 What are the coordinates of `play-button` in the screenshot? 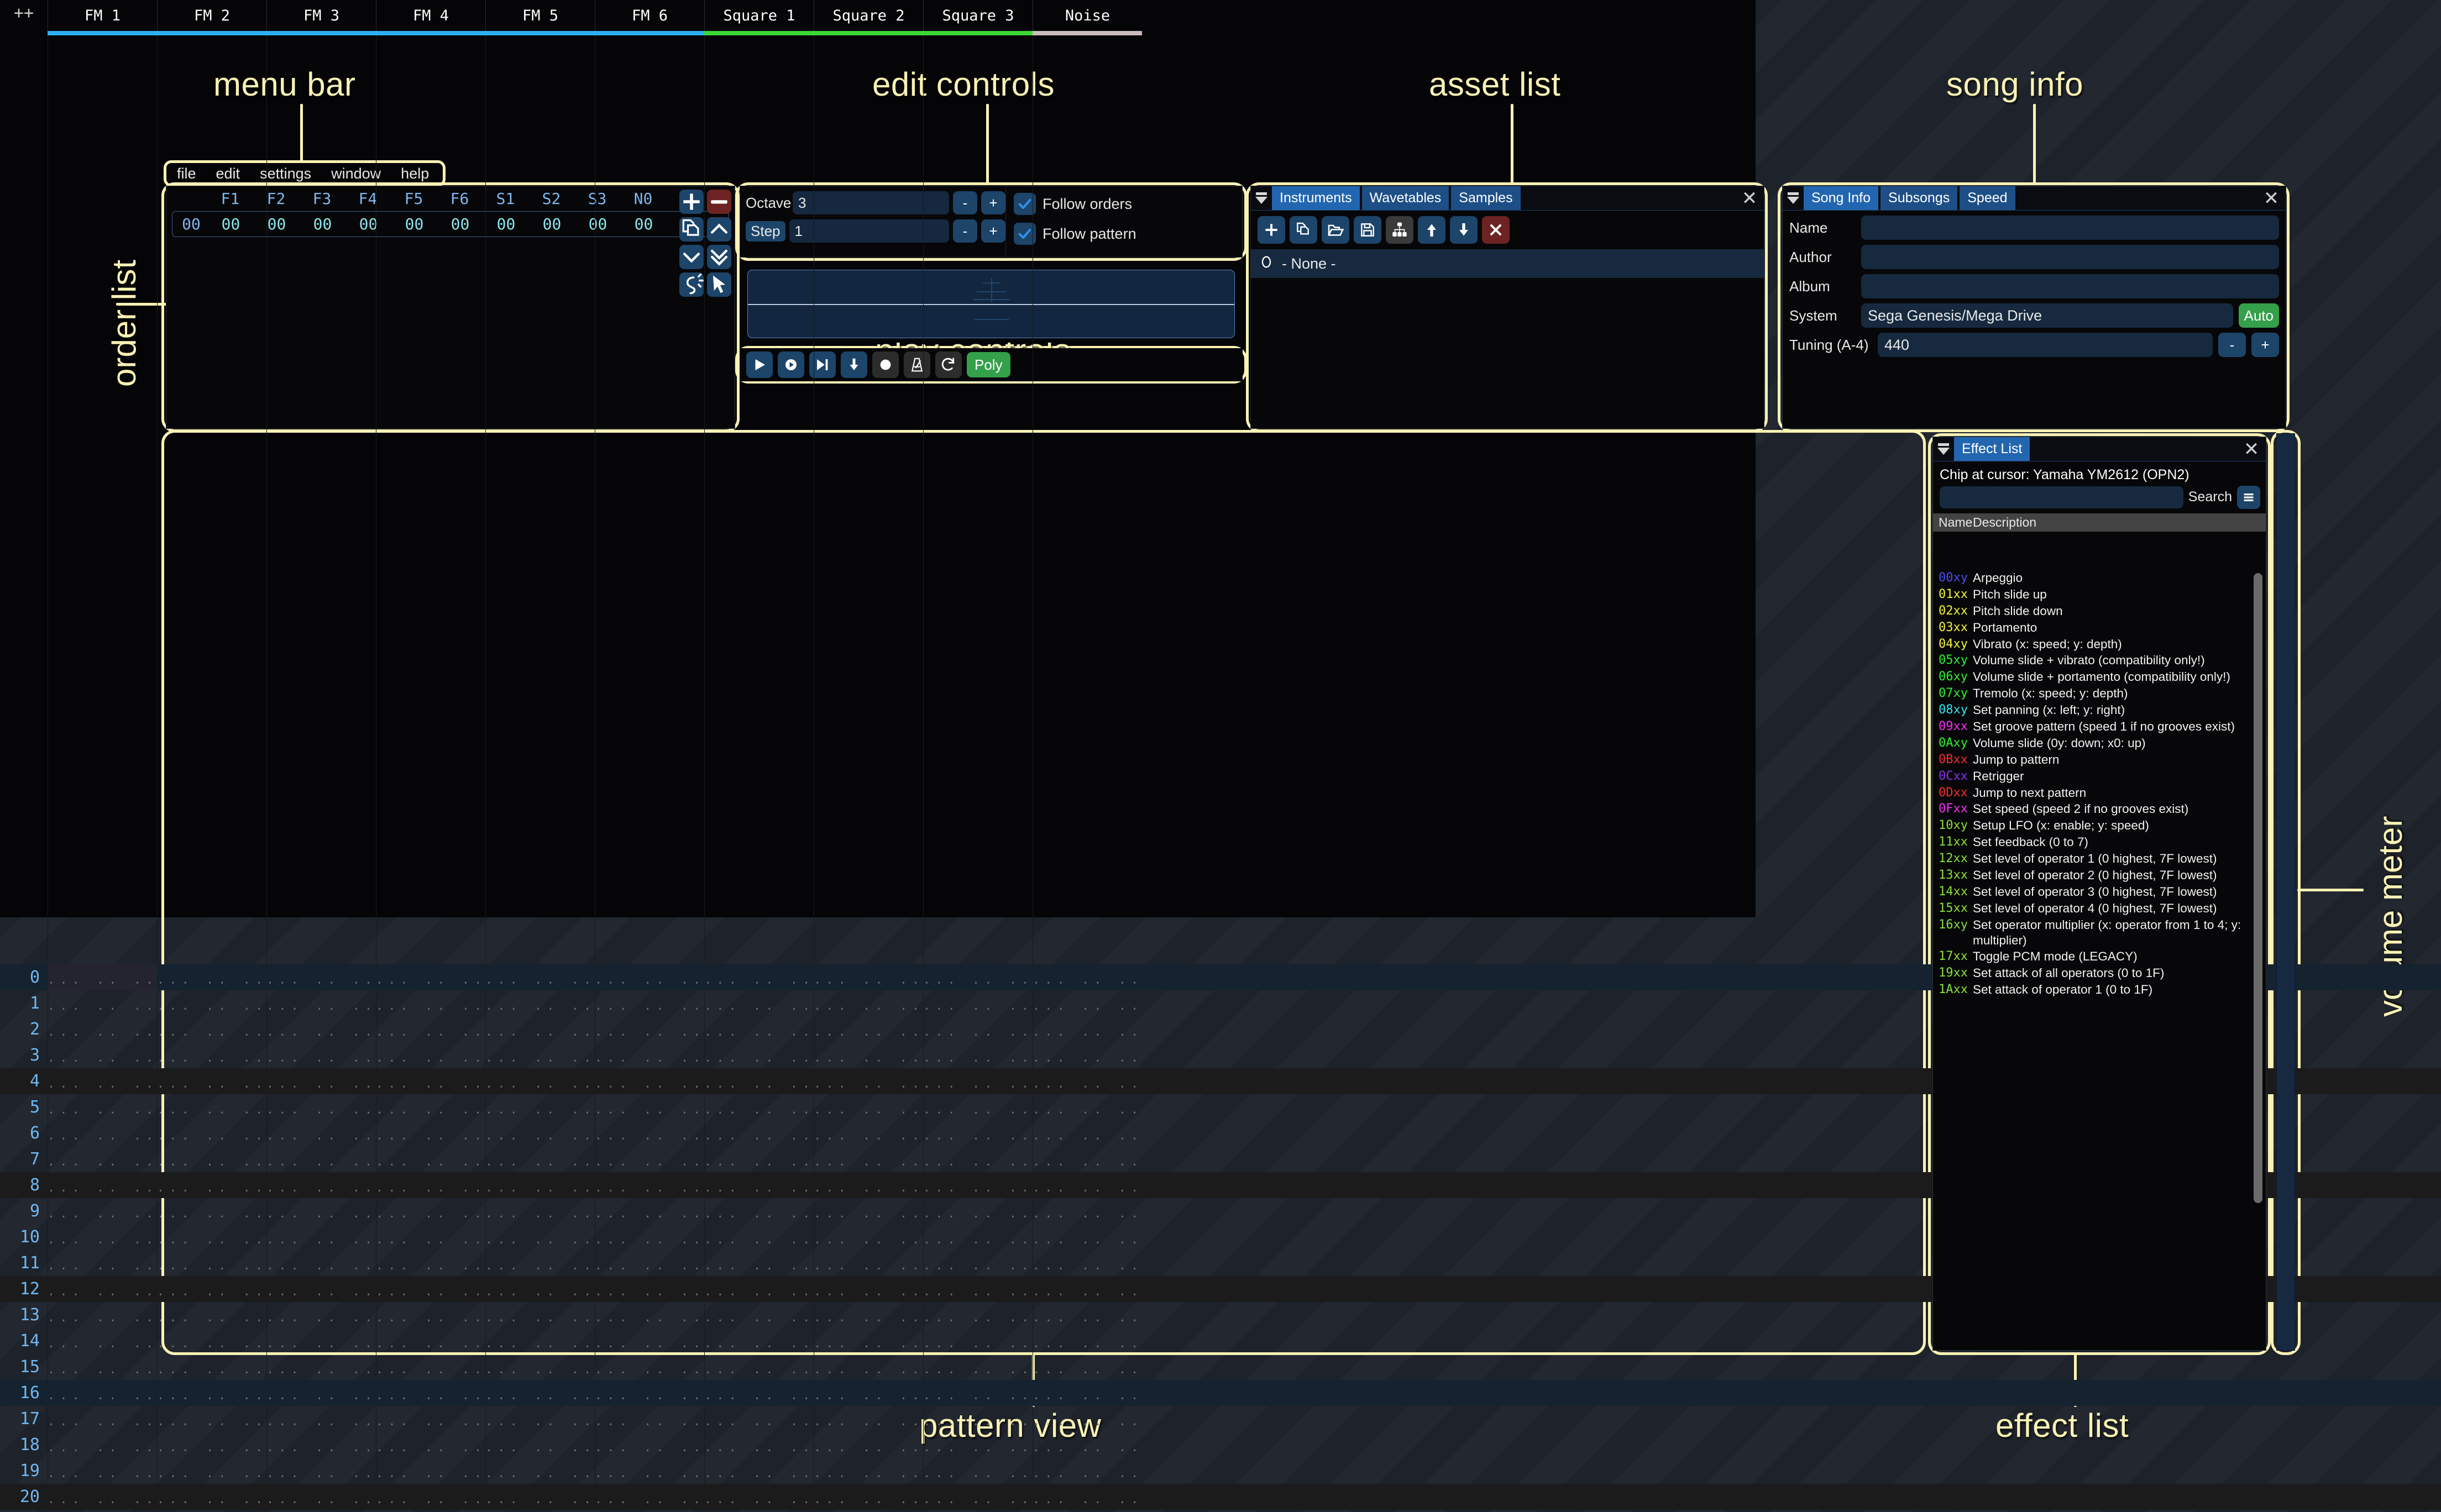 It's located at (759, 364).